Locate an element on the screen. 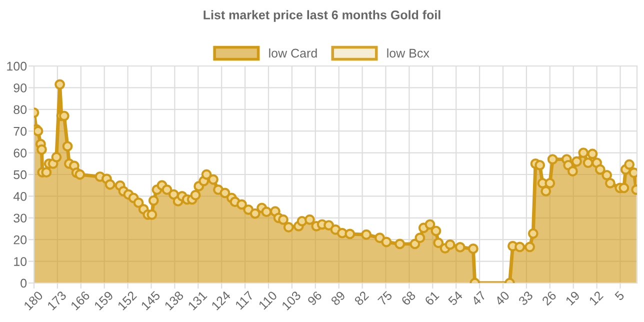  x-tick-label: 152 is located at coordinates (127, 300).